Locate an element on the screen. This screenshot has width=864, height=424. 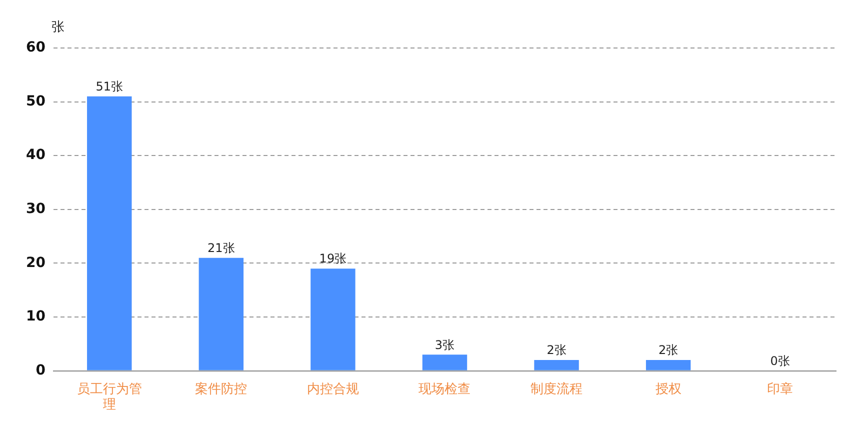
y-axis-title: 张 is located at coordinates (57, 27).